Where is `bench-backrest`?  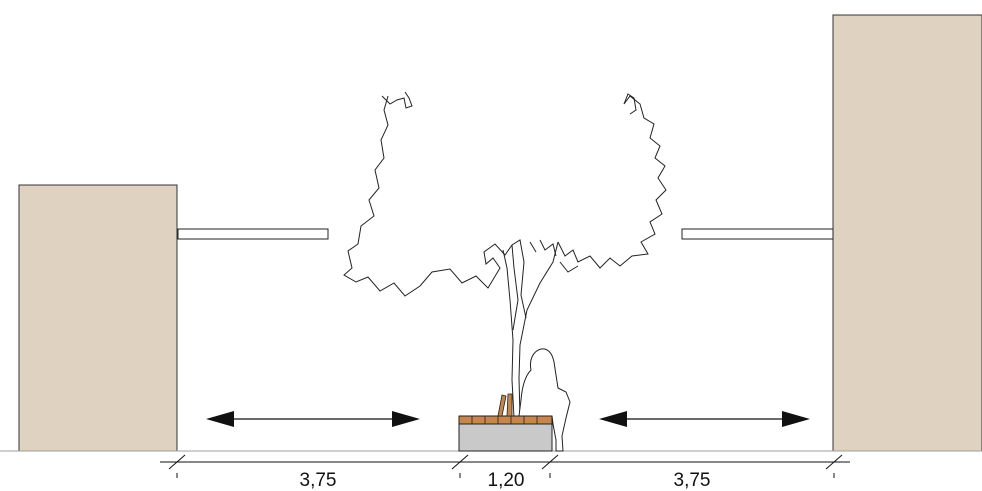
bench-backrest is located at coordinates (505, 405).